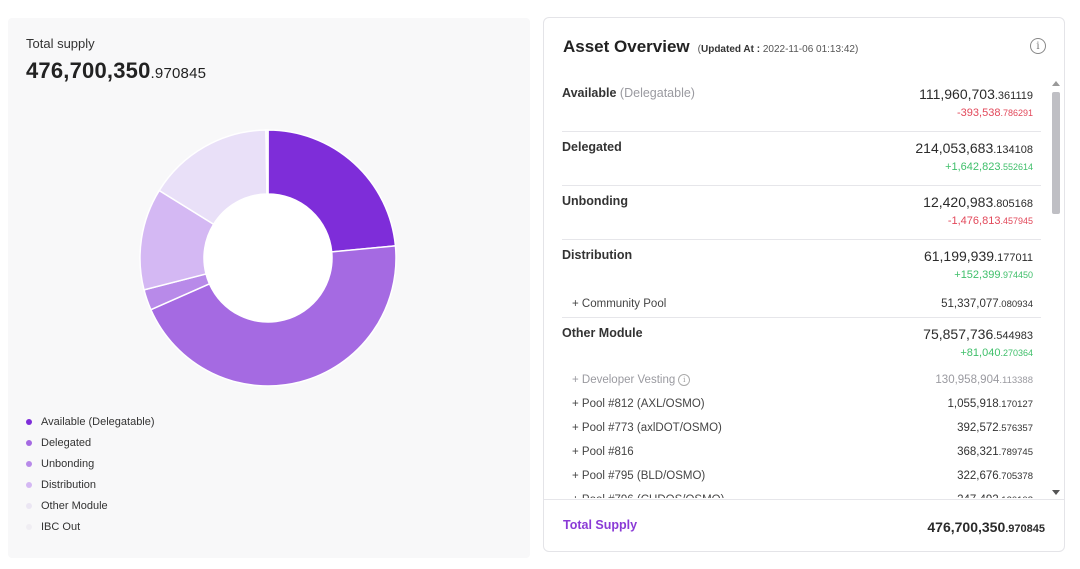  Describe the element at coordinates (178, 73) in the screenshot. I see `total-supply-dec: .970845` at that location.